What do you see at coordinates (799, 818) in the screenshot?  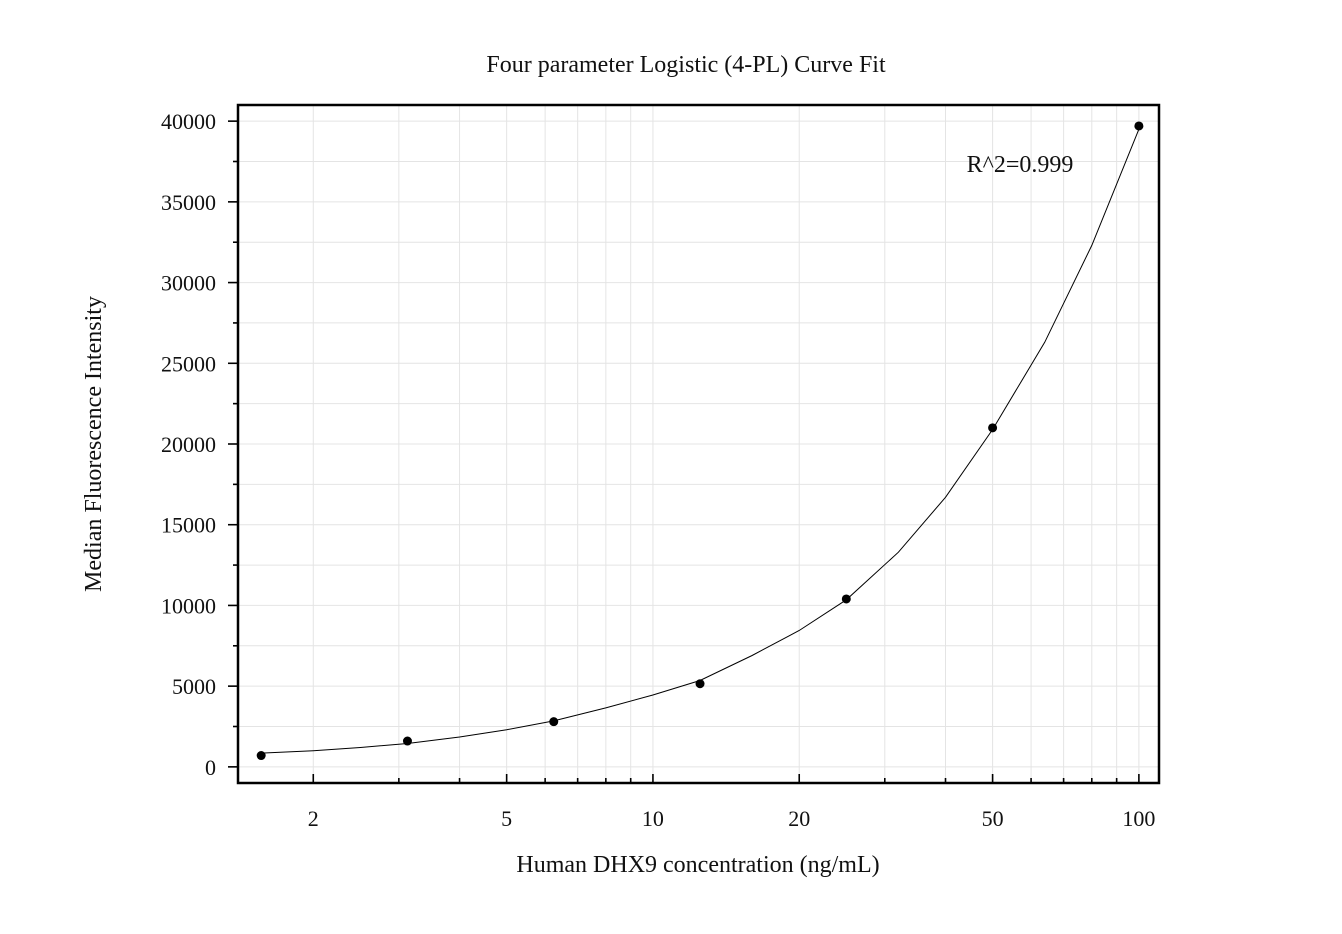 I see `x-tick-label: 20` at bounding box center [799, 818].